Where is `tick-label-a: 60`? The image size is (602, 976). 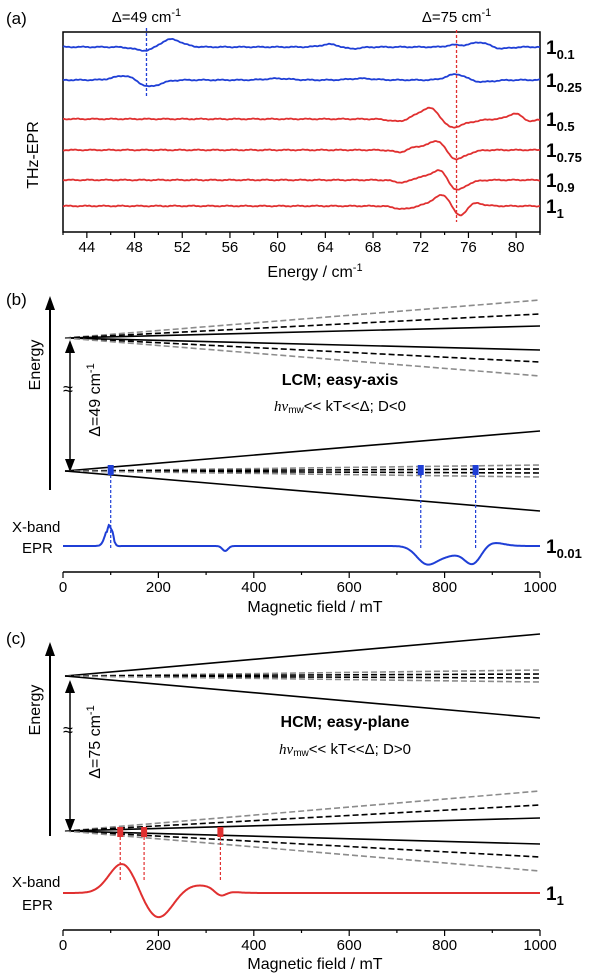
tick-label-a: 60 is located at coordinates (277, 247).